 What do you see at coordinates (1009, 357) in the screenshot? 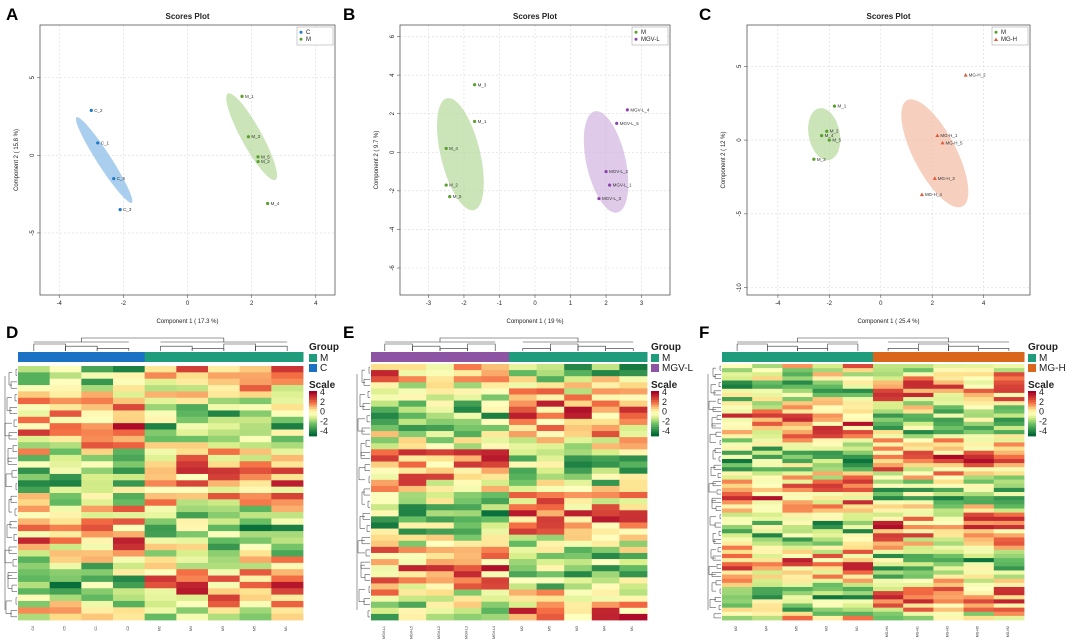
I see `group-bar-cell-MG-H` at bounding box center [1009, 357].